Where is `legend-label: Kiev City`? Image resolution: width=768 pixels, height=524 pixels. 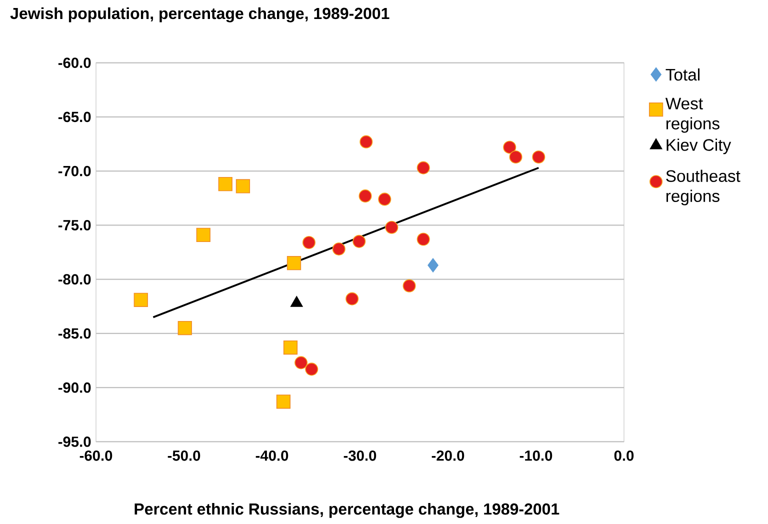
legend-label: Kiev City is located at coordinates (699, 146).